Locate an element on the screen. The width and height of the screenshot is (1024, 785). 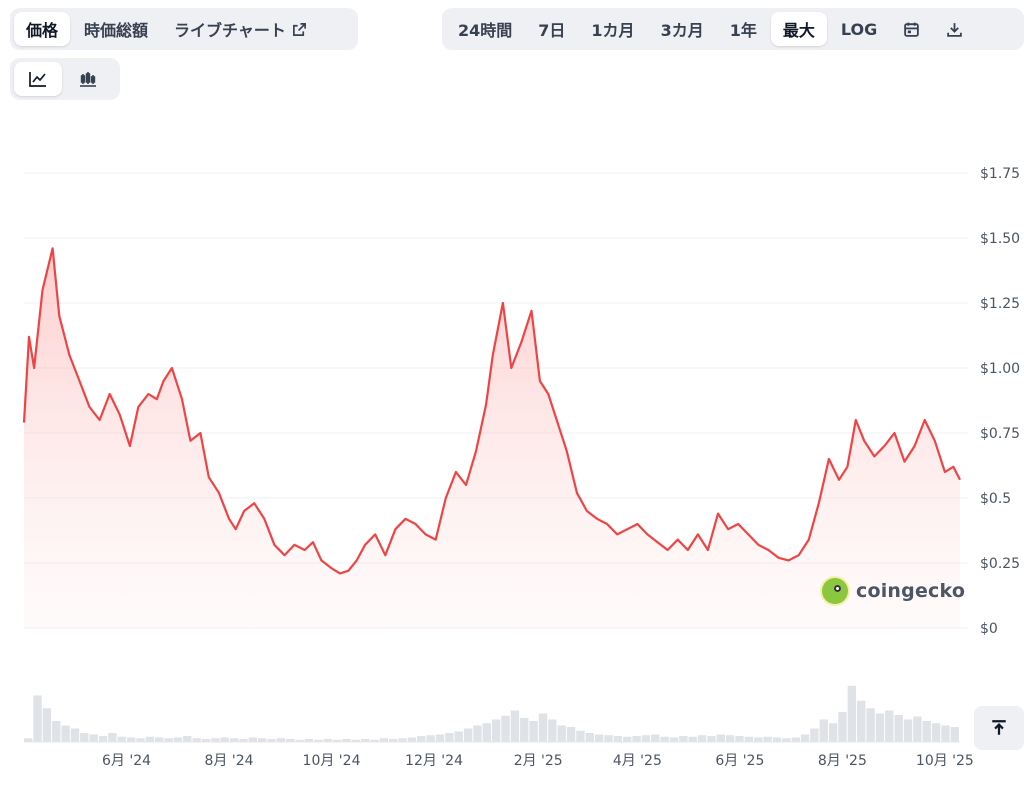
download-icon is located at coordinates (954, 29).